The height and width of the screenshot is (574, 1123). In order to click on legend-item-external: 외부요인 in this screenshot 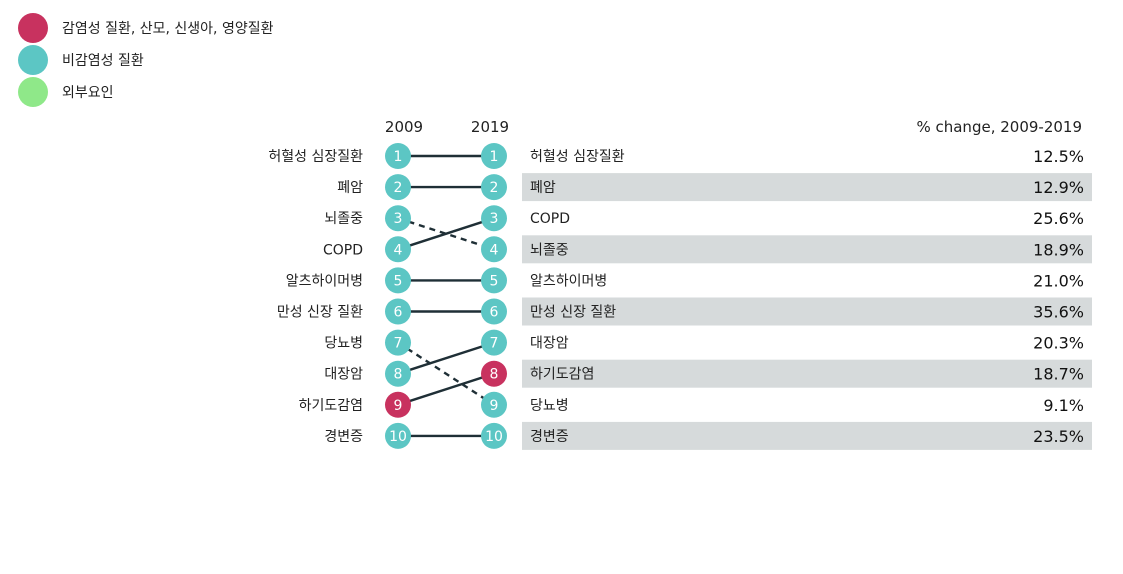, I will do `click(145, 92)`.